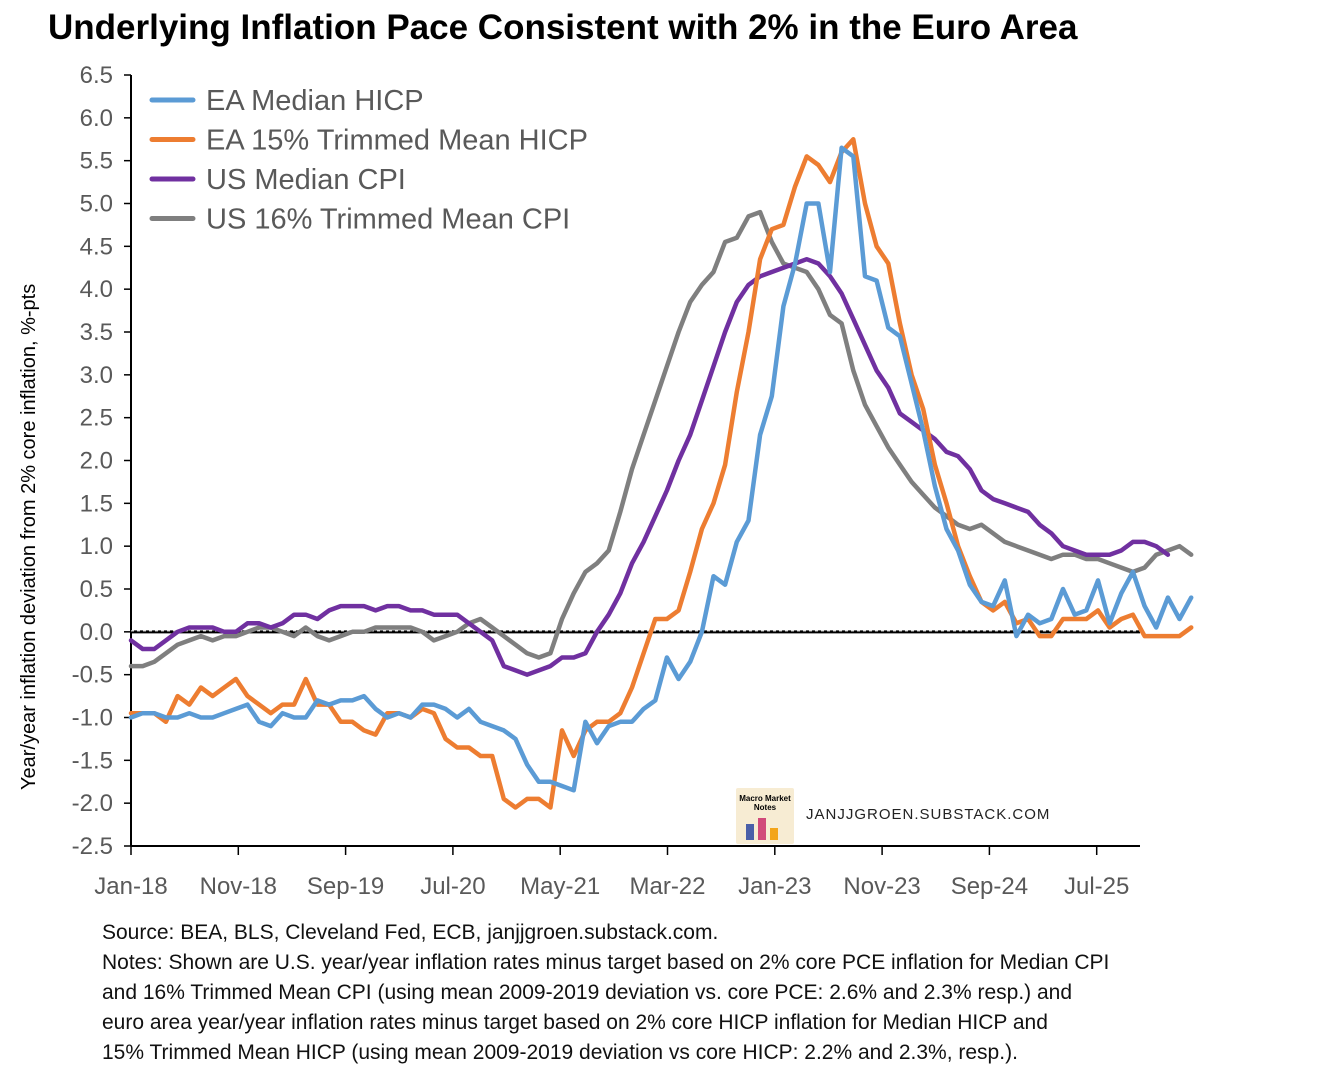  Describe the element at coordinates (989, 886) in the screenshot. I see `x-tick-label: Sep-24` at that location.